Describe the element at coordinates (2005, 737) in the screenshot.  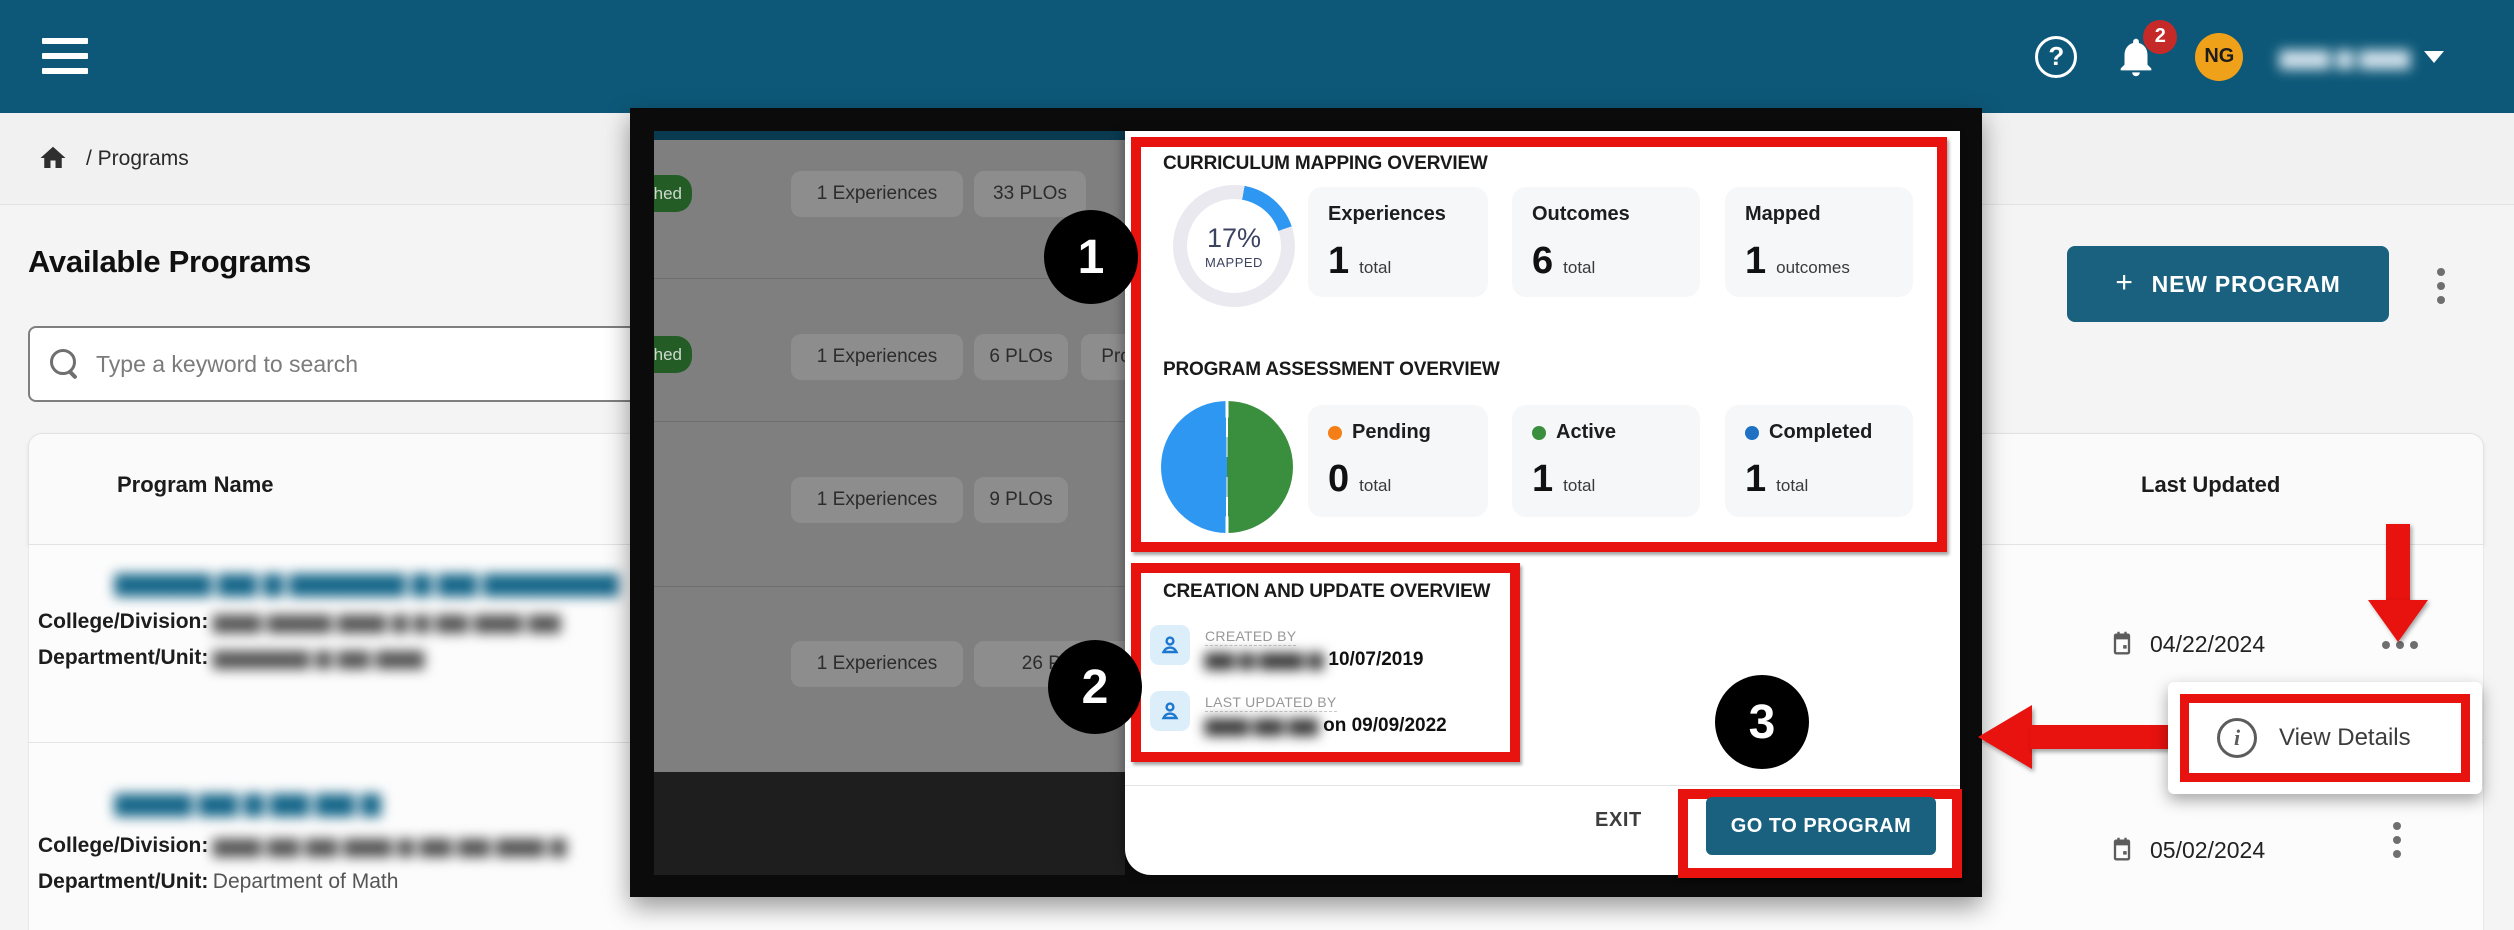
I see `annotation-arrow-left-head` at that location.